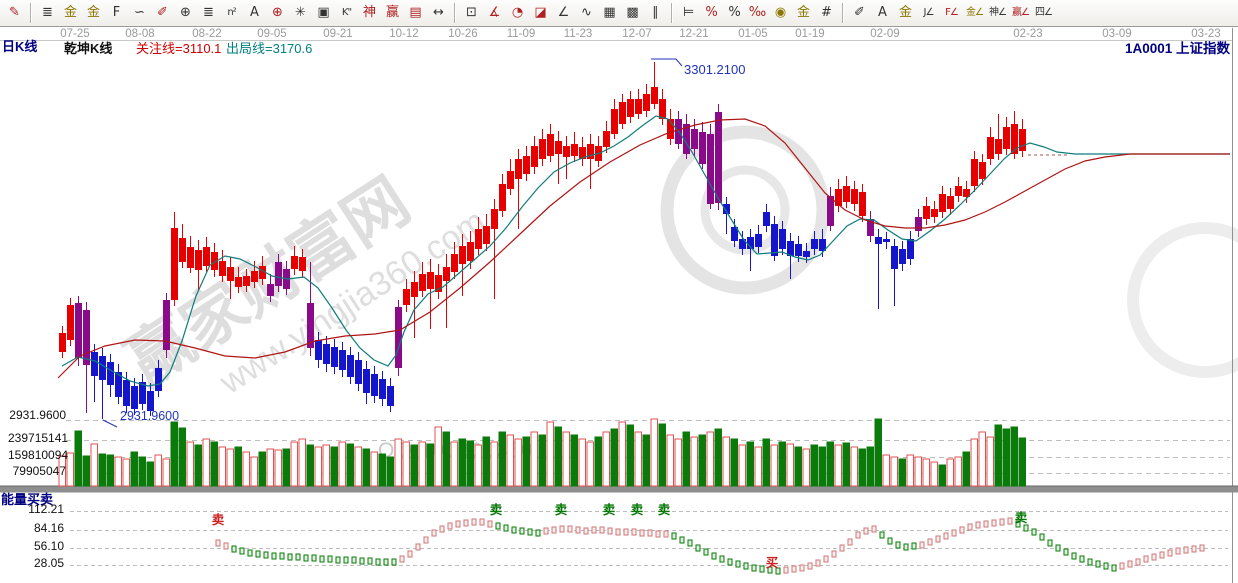 The height and width of the screenshot is (583, 1238). What do you see at coordinates (1021, 12) in the screenshot?
I see `ying-slope-icon: 赢∠` at bounding box center [1021, 12].